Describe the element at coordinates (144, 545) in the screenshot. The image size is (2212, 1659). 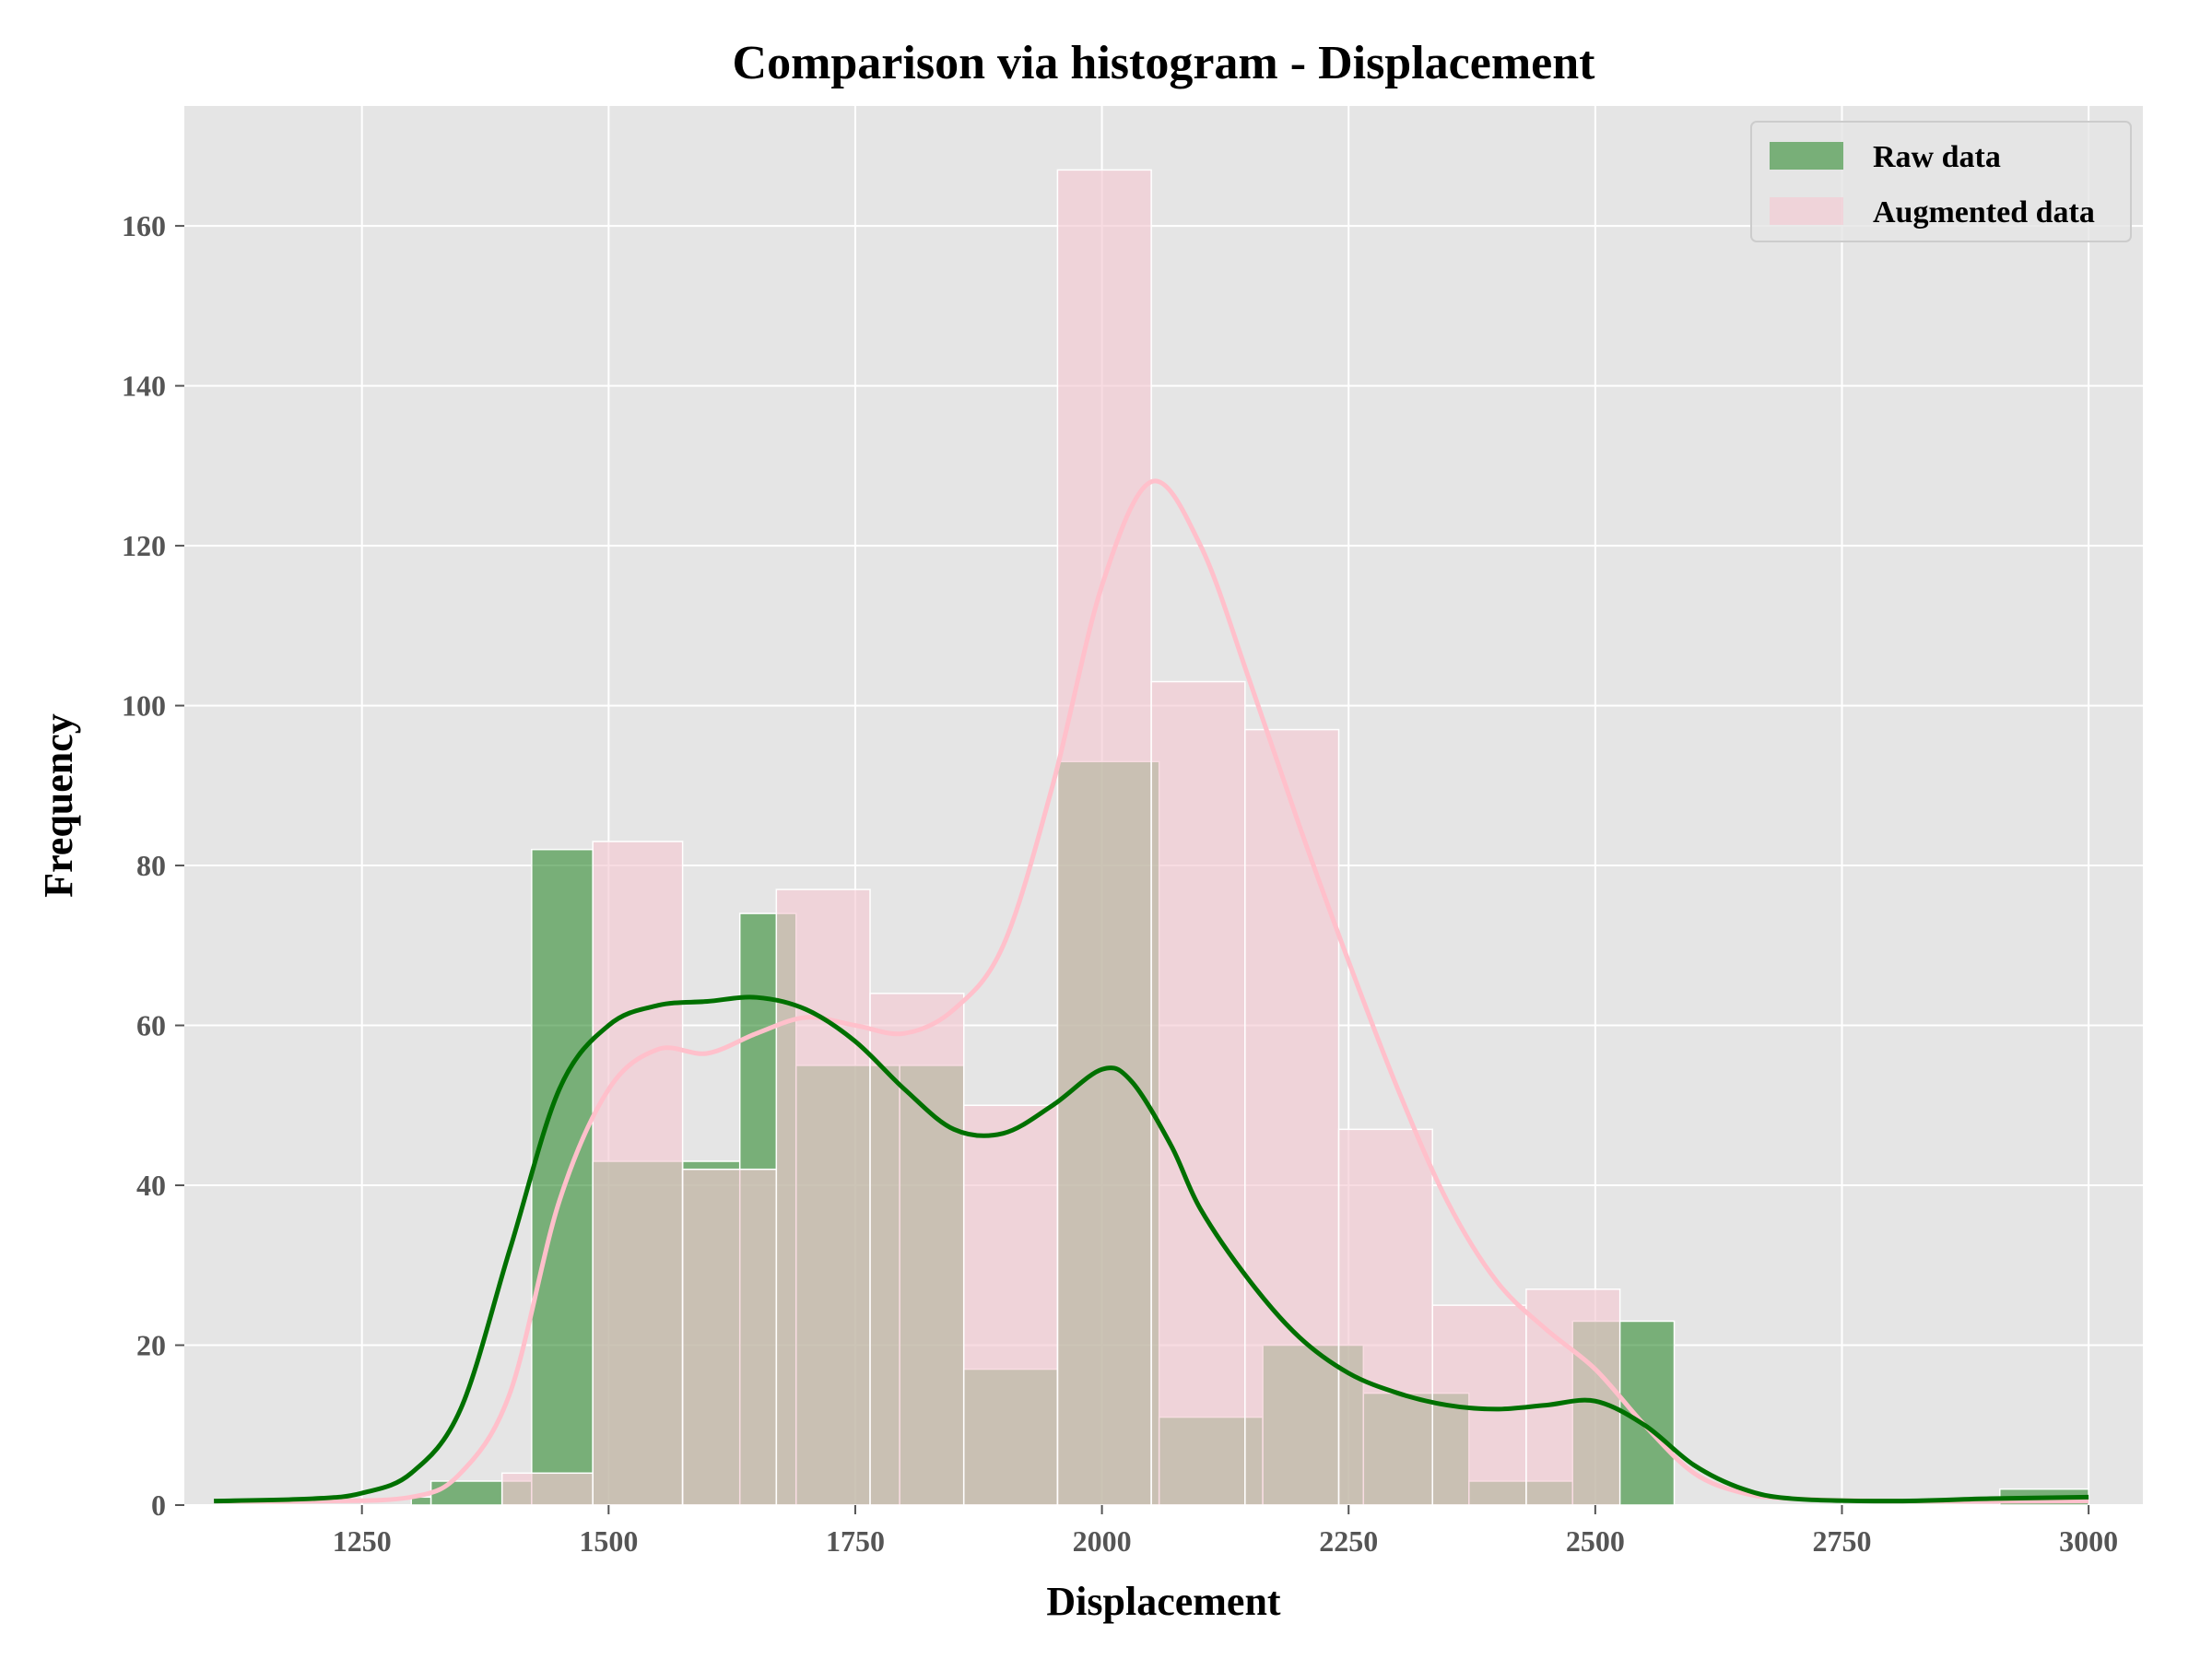
I see `y-tick-label: 120` at that location.